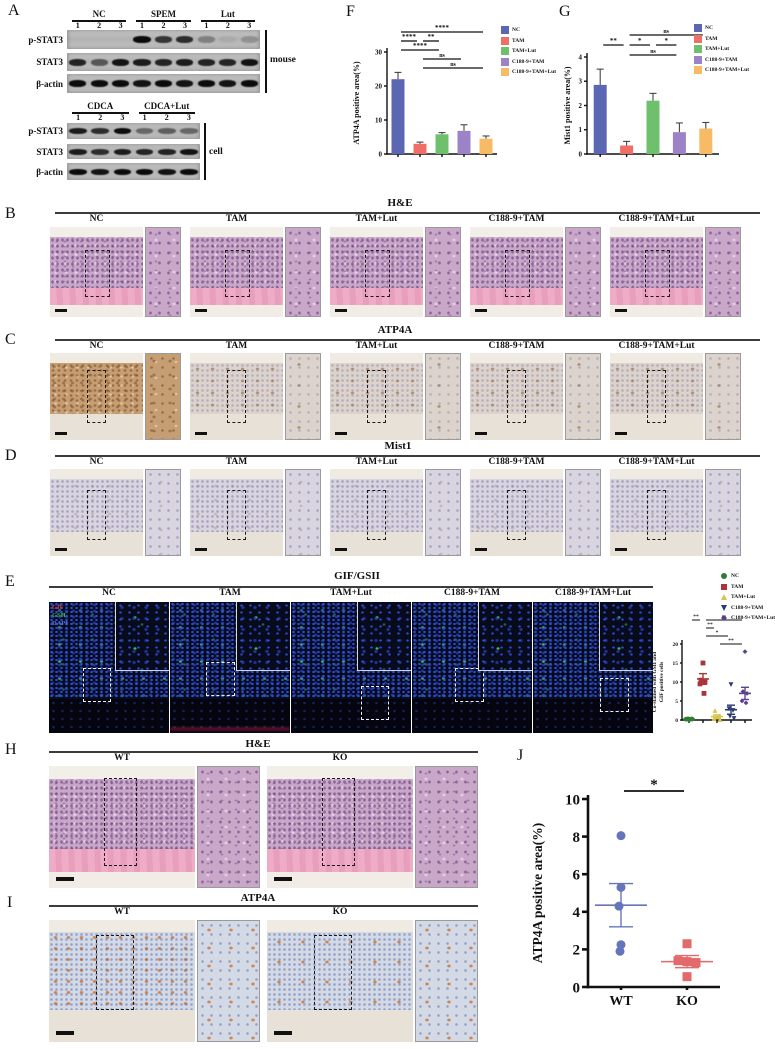 This screenshot has width=775, height=1049. I want to click on blot-lane-number: 3, so click(120, 25).